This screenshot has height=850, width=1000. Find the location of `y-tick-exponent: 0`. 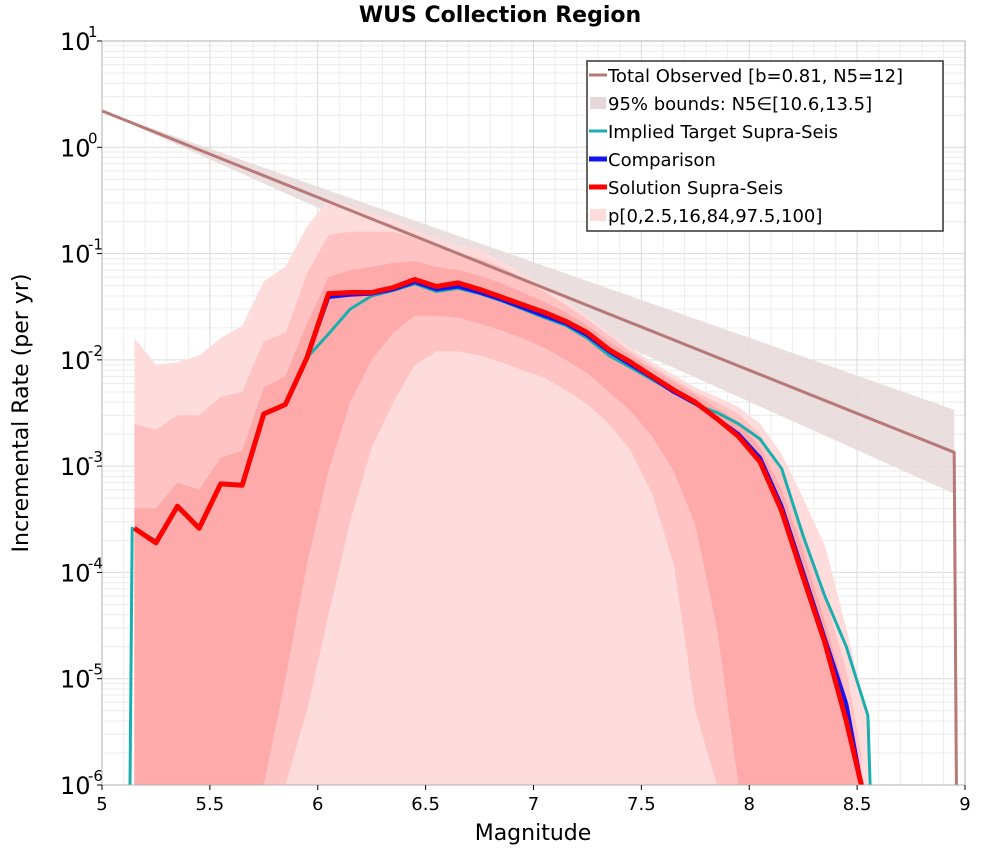

y-tick-exponent: 0 is located at coordinates (93, 138).